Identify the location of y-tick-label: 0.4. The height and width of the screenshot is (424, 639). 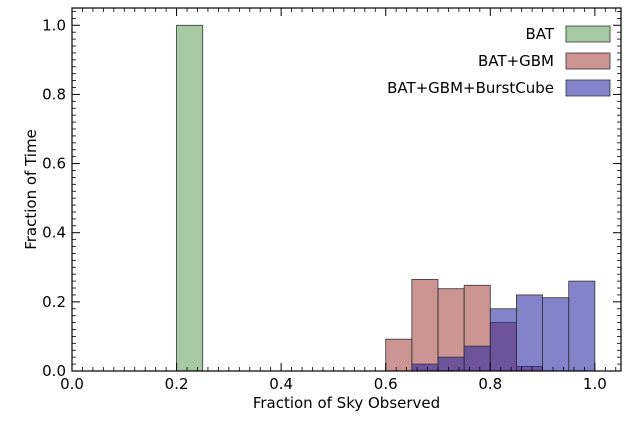
(54, 233).